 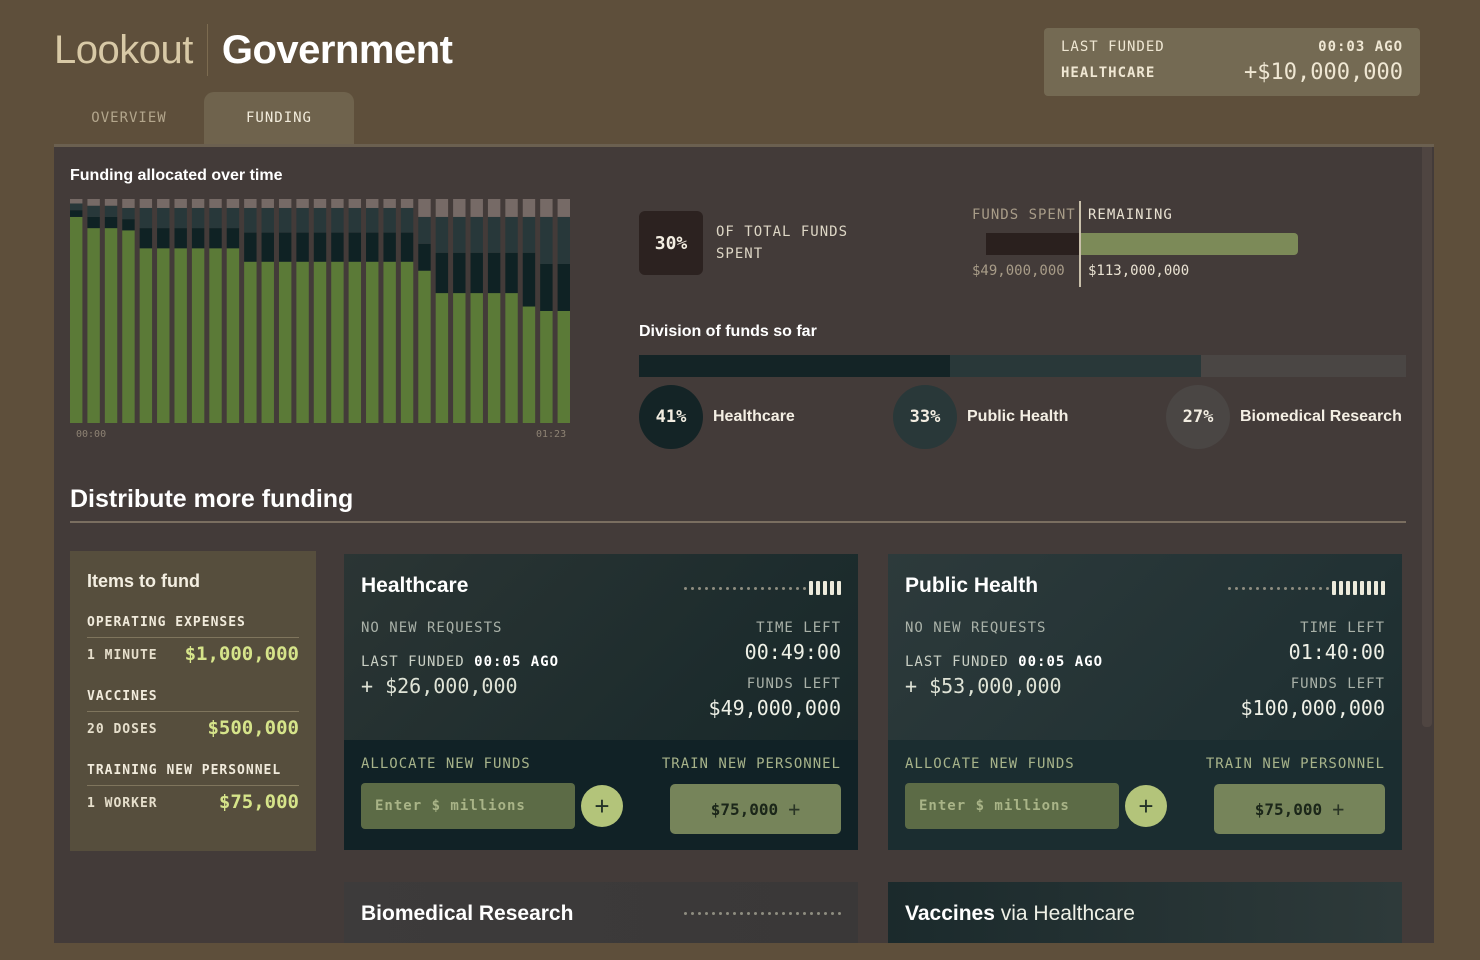 I want to click on card-requests-status: NO NEW REQUESTS, so click(x=432, y=628).